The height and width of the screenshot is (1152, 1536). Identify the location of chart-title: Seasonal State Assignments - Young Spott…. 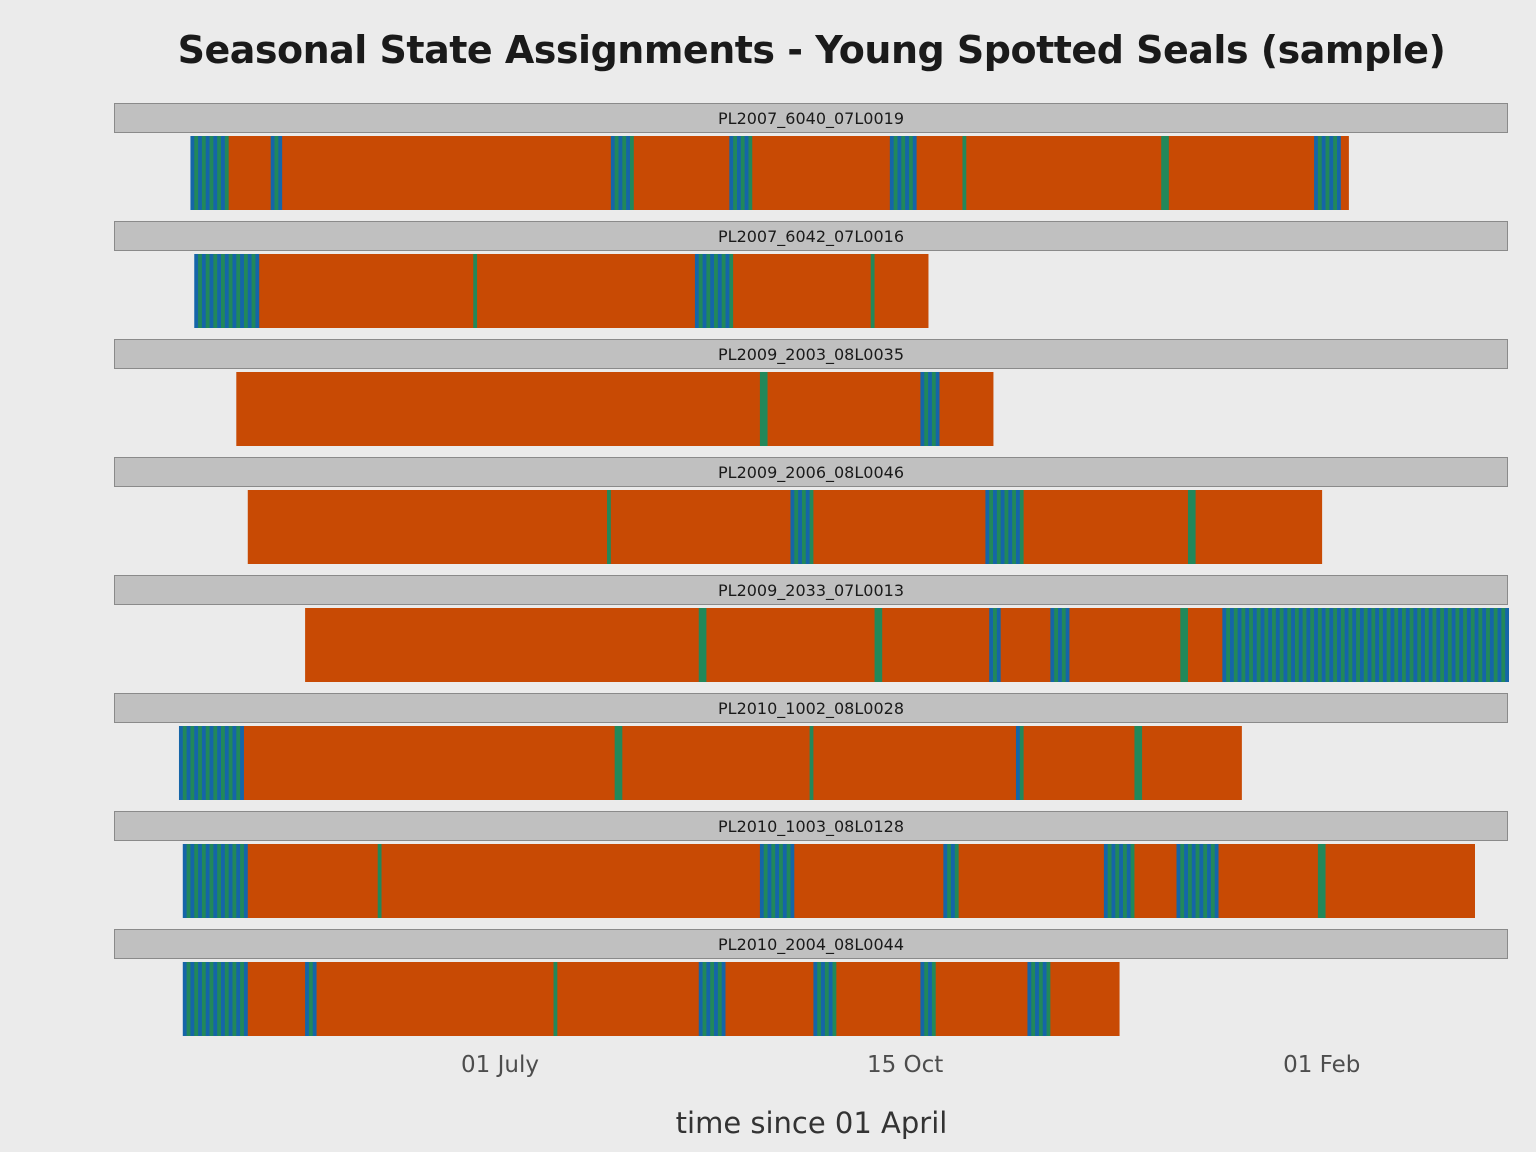
(811, 50).